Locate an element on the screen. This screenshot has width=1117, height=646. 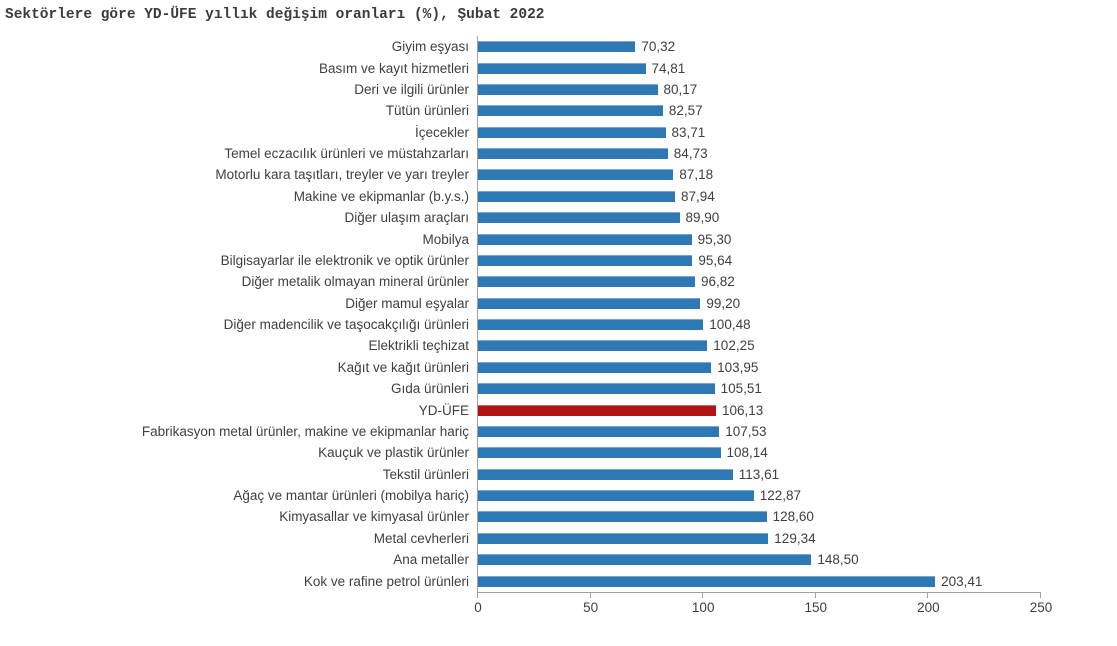
bar-row: Elektrikli teçhizat 102,25 is located at coordinates (558, 345).